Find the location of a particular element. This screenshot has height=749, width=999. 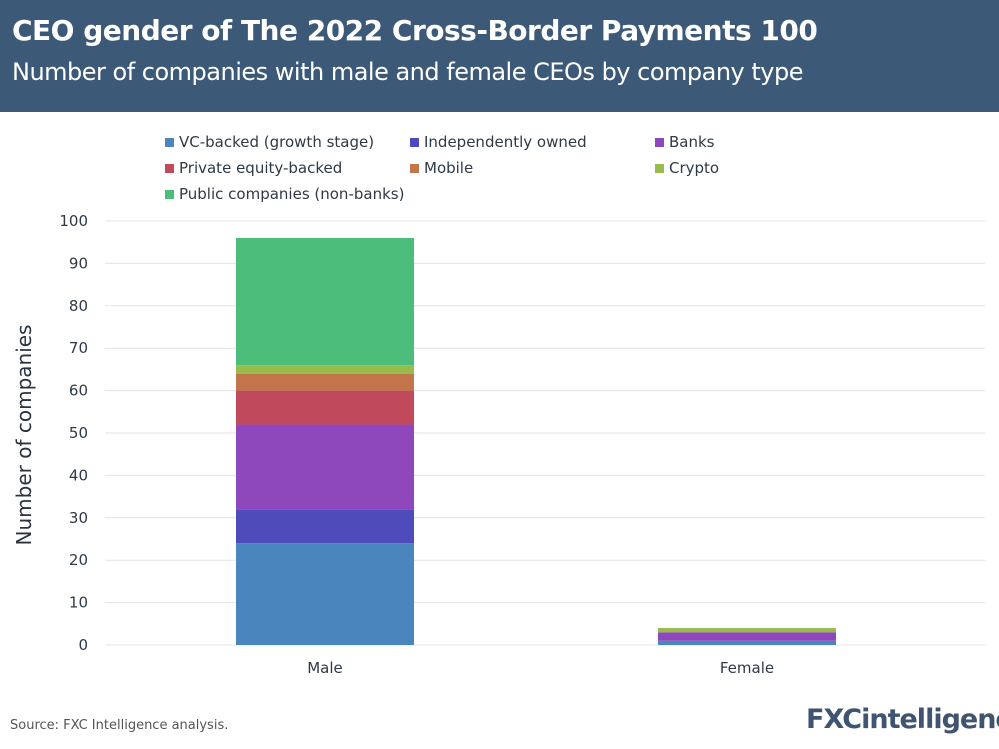

y-tick-label: 60 is located at coordinates (78, 391).